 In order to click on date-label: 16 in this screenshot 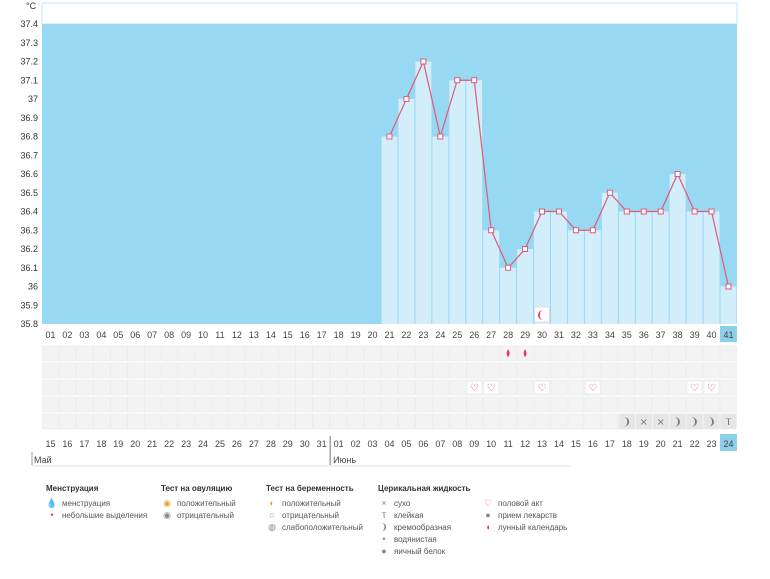, I will do `click(593, 444)`.